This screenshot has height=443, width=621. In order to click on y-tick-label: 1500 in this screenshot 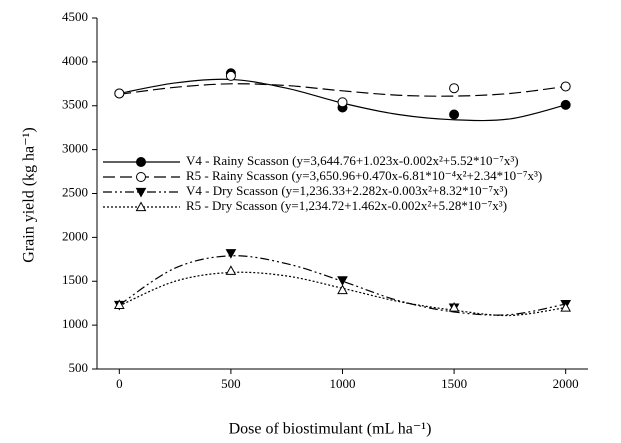, I will do `click(75, 279)`.